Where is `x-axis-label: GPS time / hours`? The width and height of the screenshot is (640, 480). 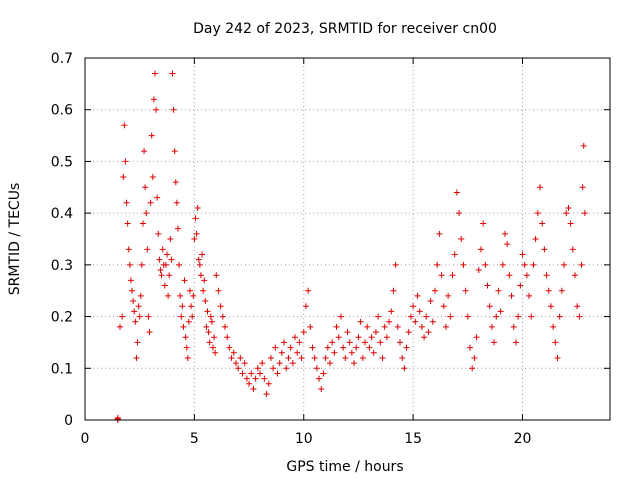 x-axis-label: GPS time / hours is located at coordinates (344, 467).